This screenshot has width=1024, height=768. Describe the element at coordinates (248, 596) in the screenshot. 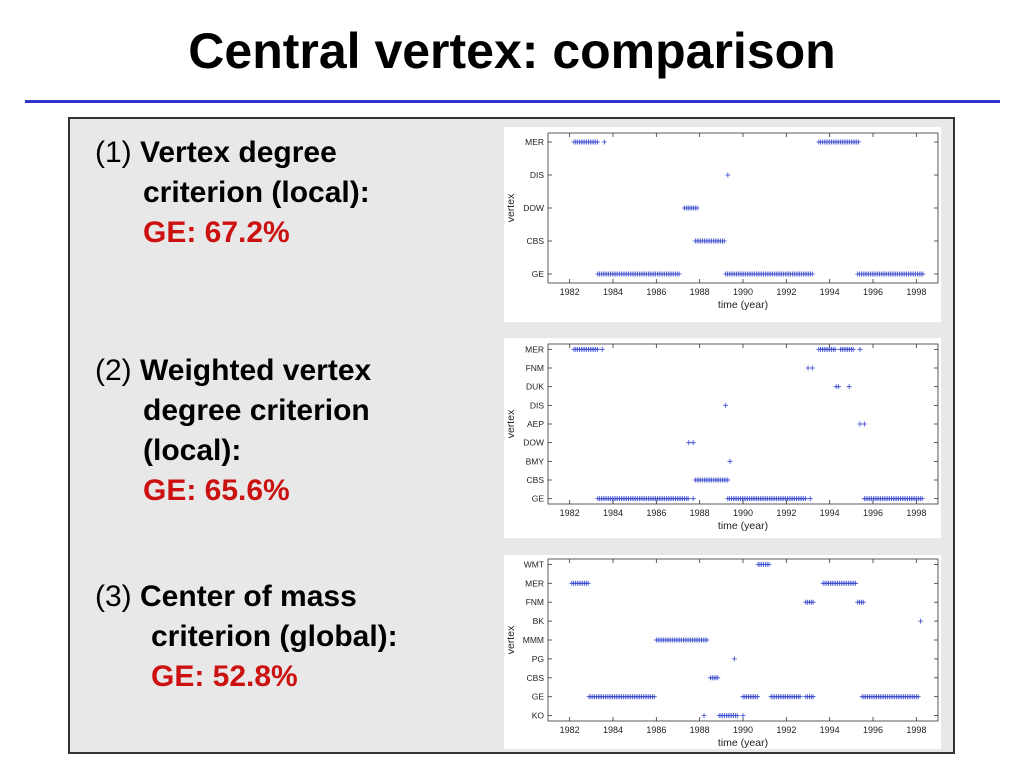

I see `criterion-label-line: Center of mass` at that location.